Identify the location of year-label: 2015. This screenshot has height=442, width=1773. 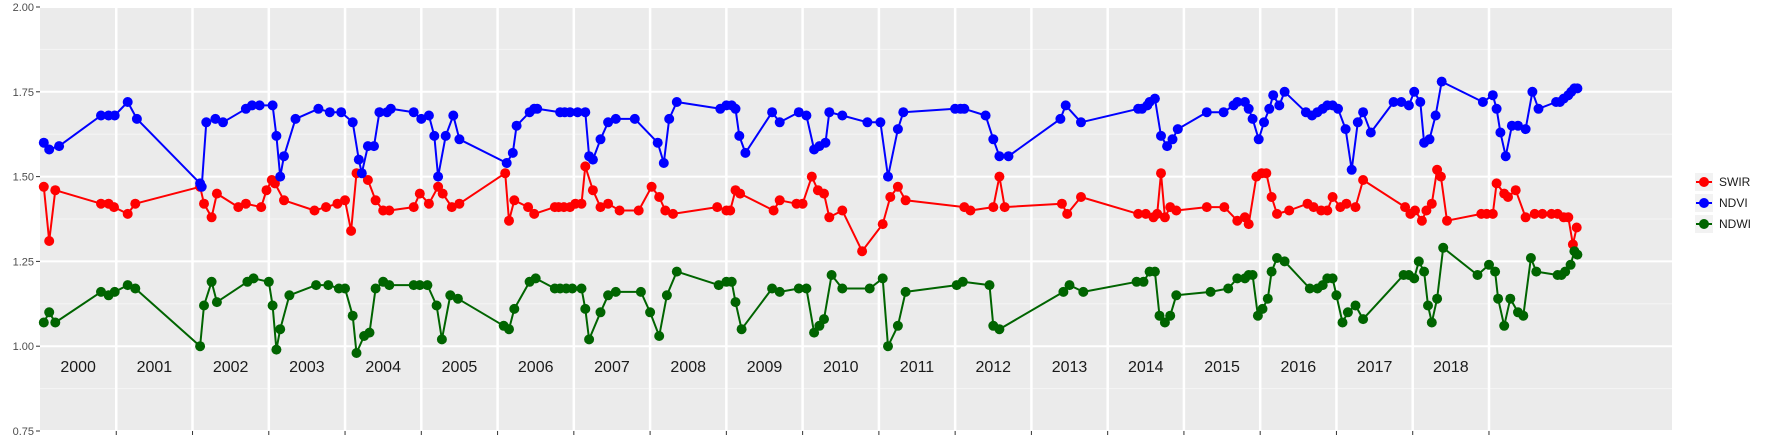
(1222, 367).